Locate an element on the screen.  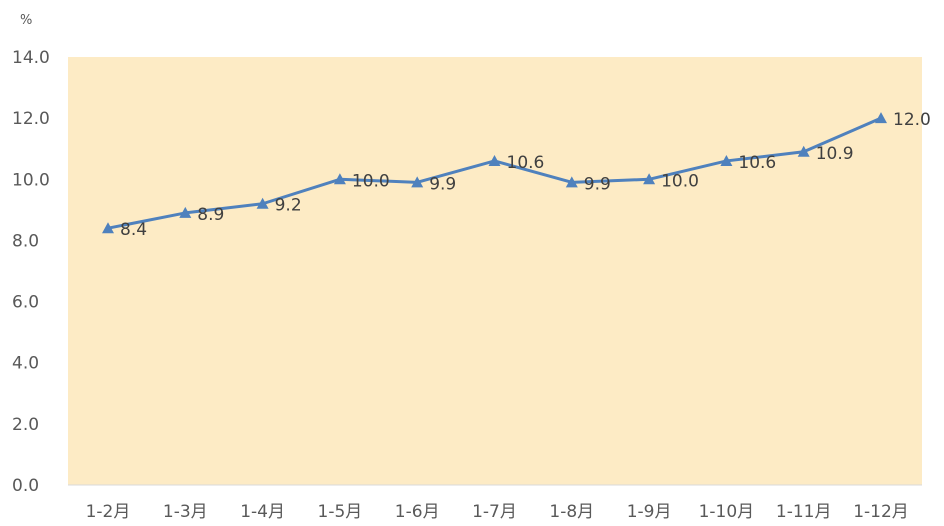
data-label: 12.0 is located at coordinates (912, 120).